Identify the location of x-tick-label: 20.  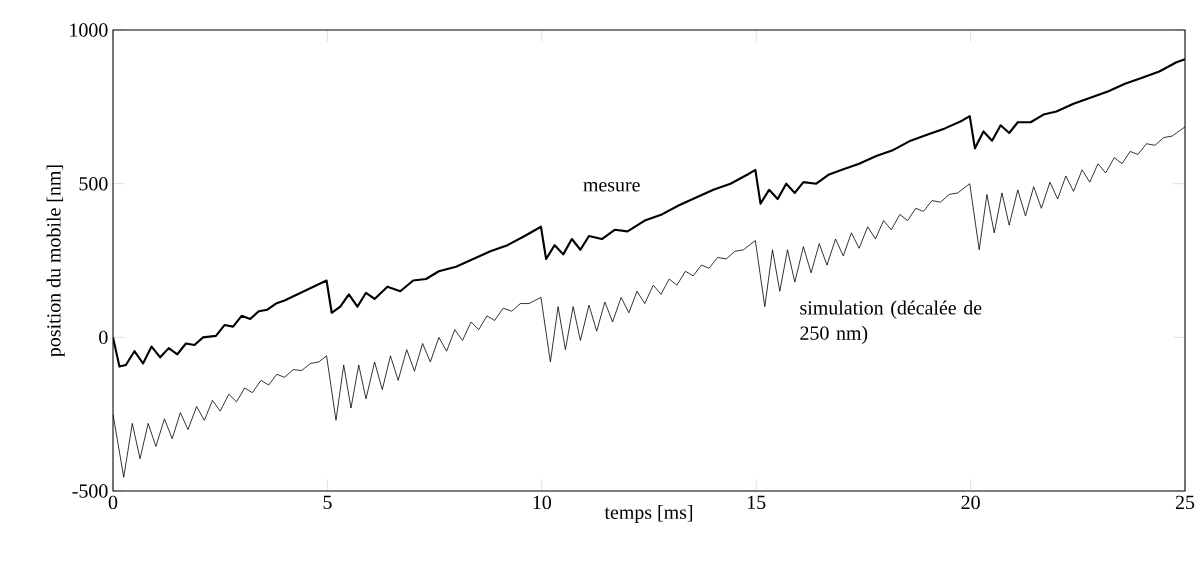
(970, 502).